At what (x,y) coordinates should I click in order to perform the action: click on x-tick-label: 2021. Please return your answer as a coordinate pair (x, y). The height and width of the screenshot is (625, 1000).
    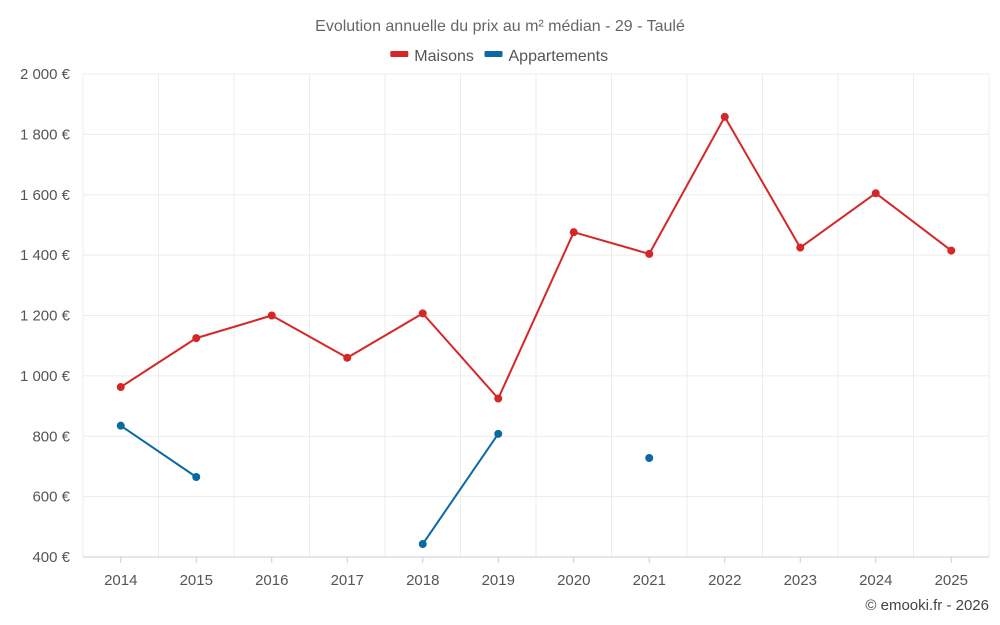
    Looking at the image, I should click on (649, 580).